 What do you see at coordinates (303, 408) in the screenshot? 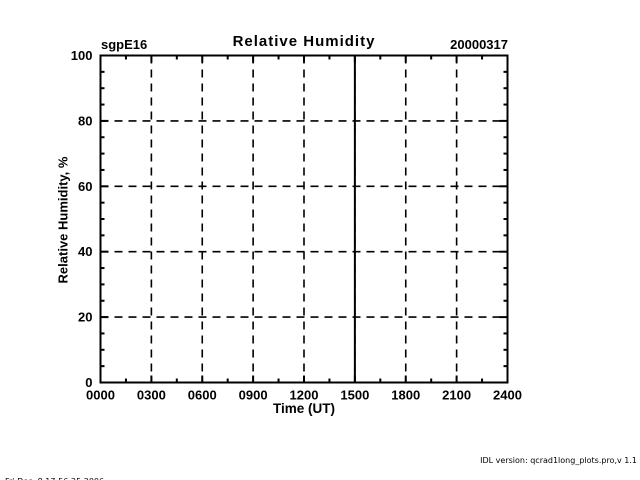
I see `x-axis-label: Time (UT)` at bounding box center [303, 408].